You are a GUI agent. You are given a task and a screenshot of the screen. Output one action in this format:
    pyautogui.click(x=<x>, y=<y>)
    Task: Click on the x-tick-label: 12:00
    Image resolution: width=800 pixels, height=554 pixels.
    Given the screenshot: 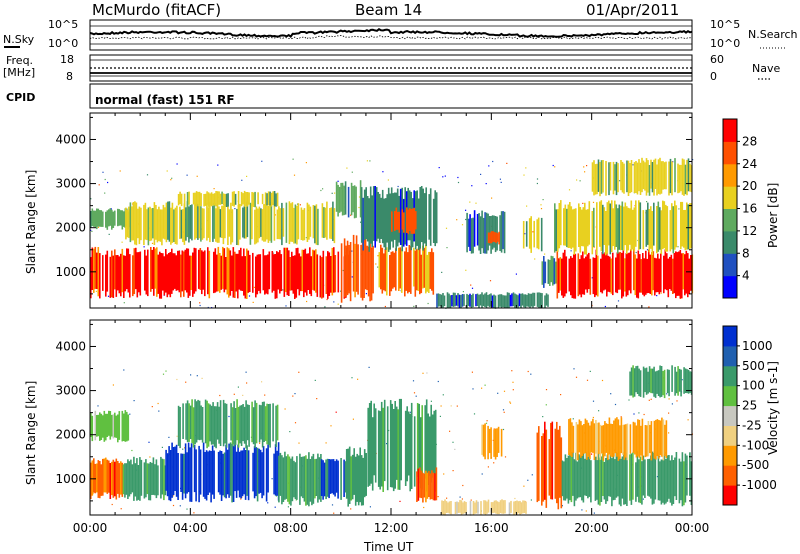 What is the action you would take?
    pyautogui.click(x=391, y=528)
    